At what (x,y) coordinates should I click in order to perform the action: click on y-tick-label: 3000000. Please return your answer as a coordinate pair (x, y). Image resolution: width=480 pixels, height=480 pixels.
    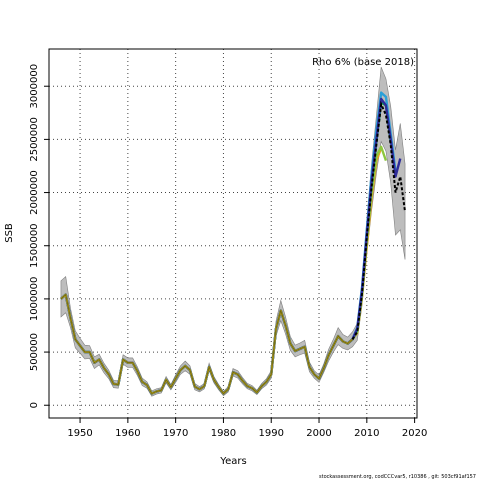
    Looking at the image, I should click on (34, 86).